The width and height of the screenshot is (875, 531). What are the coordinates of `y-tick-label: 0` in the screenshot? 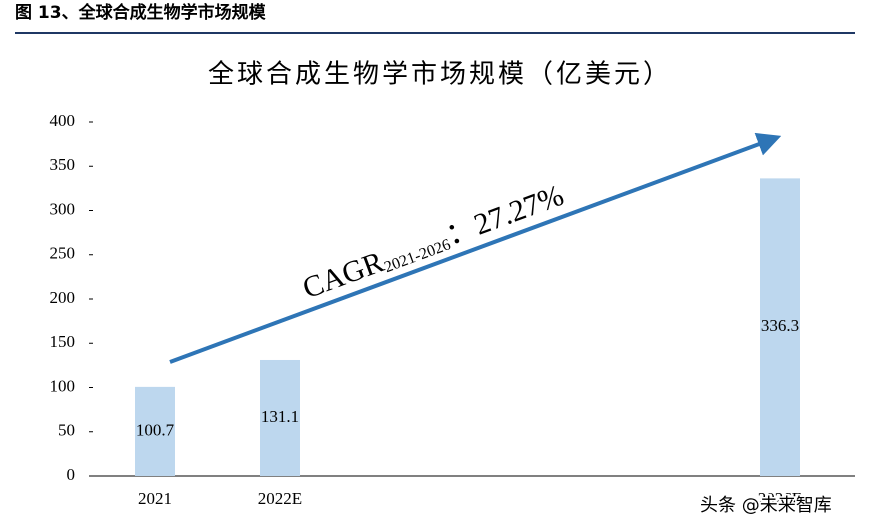 It's located at (71, 474).